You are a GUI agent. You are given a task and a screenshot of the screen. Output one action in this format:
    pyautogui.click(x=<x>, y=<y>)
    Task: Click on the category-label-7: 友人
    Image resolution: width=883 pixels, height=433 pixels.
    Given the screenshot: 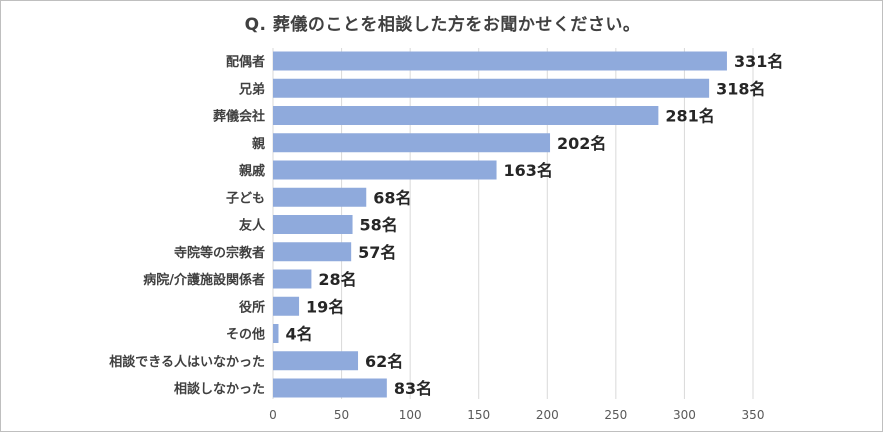 What is the action you would take?
    pyautogui.click(x=252, y=226)
    